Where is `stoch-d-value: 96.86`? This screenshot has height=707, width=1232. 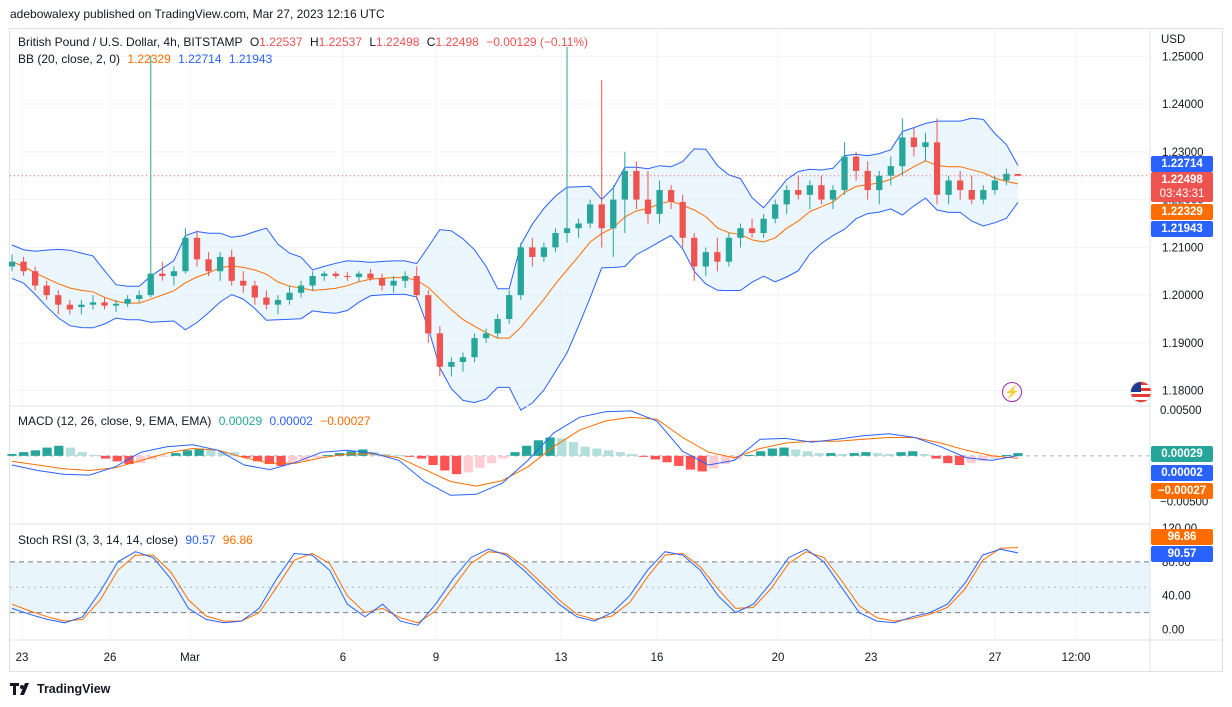
stoch-d-value: 96.86 is located at coordinates (237, 540).